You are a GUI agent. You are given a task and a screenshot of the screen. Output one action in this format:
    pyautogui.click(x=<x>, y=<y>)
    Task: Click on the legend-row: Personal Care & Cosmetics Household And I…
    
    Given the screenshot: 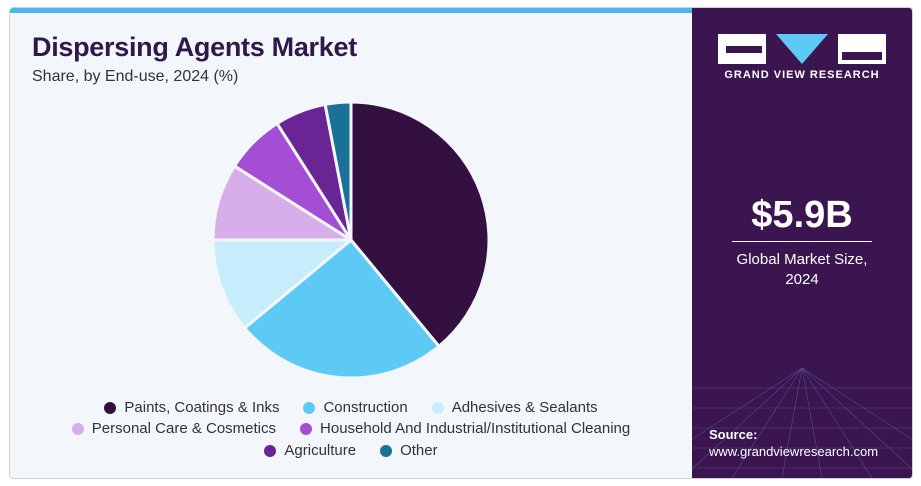 What is the action you would take?
    pyautogui.click(x=351, y=428)
    